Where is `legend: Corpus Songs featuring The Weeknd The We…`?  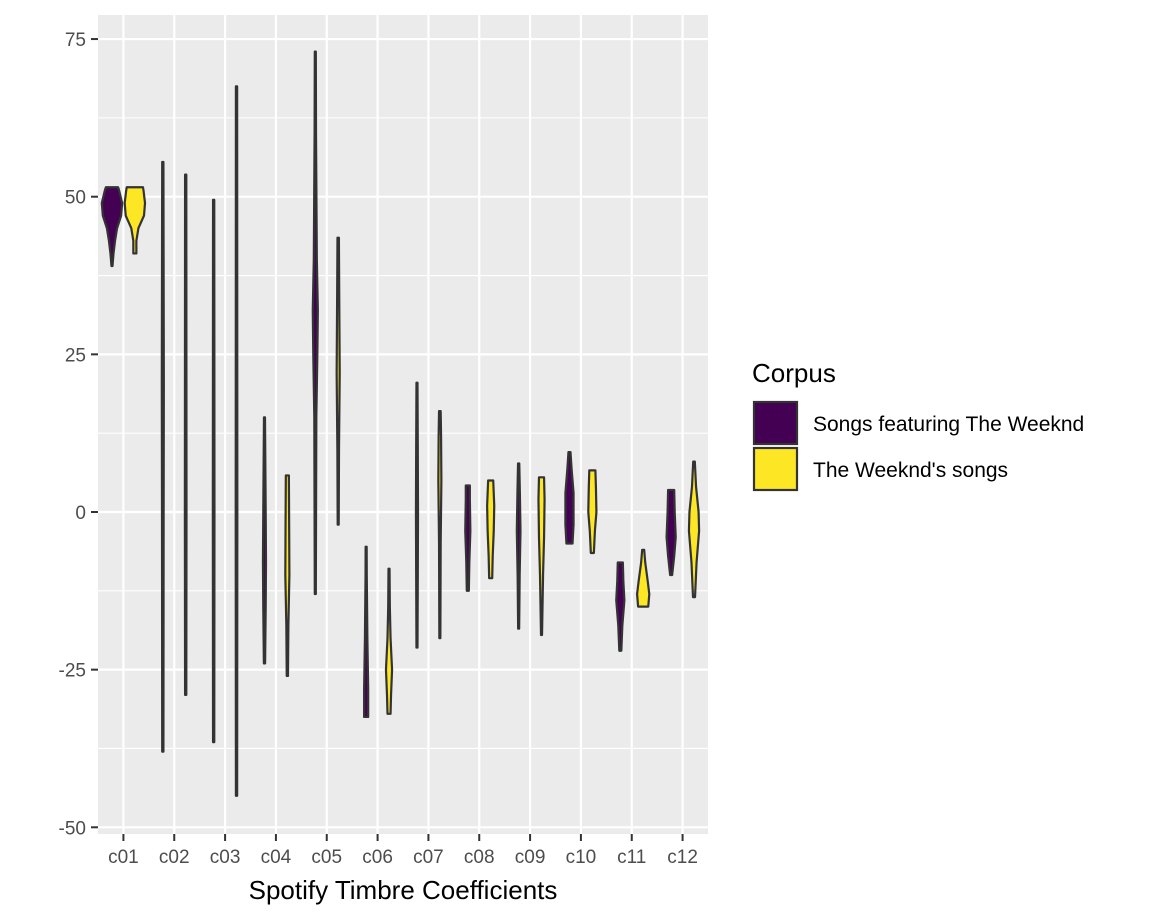 legend: Corpus Songs featuring The Weeknd The We… is located at coordinates (918, 425).